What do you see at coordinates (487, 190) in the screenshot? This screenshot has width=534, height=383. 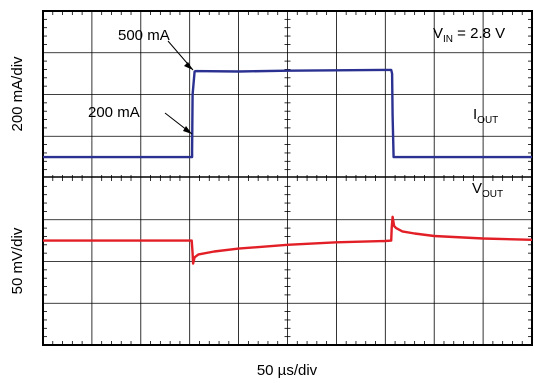 I see `legend-vout: VOUT` at bounding box center [487, 190].